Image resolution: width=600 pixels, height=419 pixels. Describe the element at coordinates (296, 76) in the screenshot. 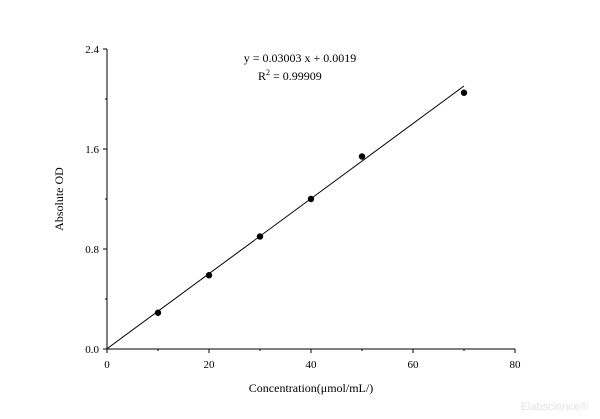

I see `r-squared-value: = 0.99909` at that location.